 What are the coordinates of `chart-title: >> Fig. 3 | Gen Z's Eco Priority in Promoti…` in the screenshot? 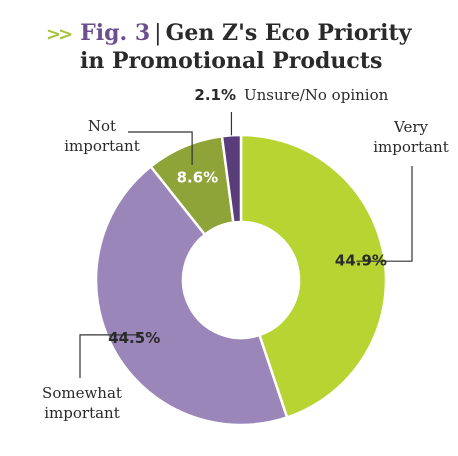 It's located at (246, 47).